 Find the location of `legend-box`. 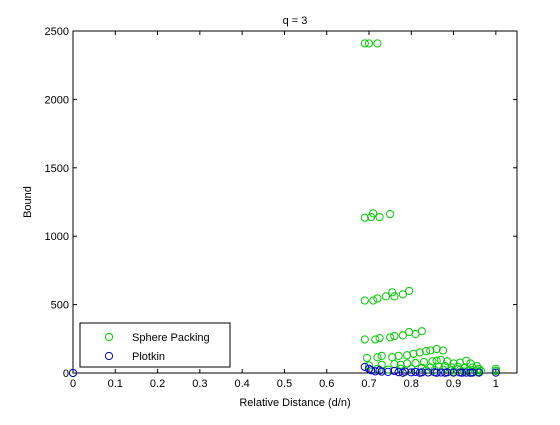

legend-box is located at coordinates (155, 345).